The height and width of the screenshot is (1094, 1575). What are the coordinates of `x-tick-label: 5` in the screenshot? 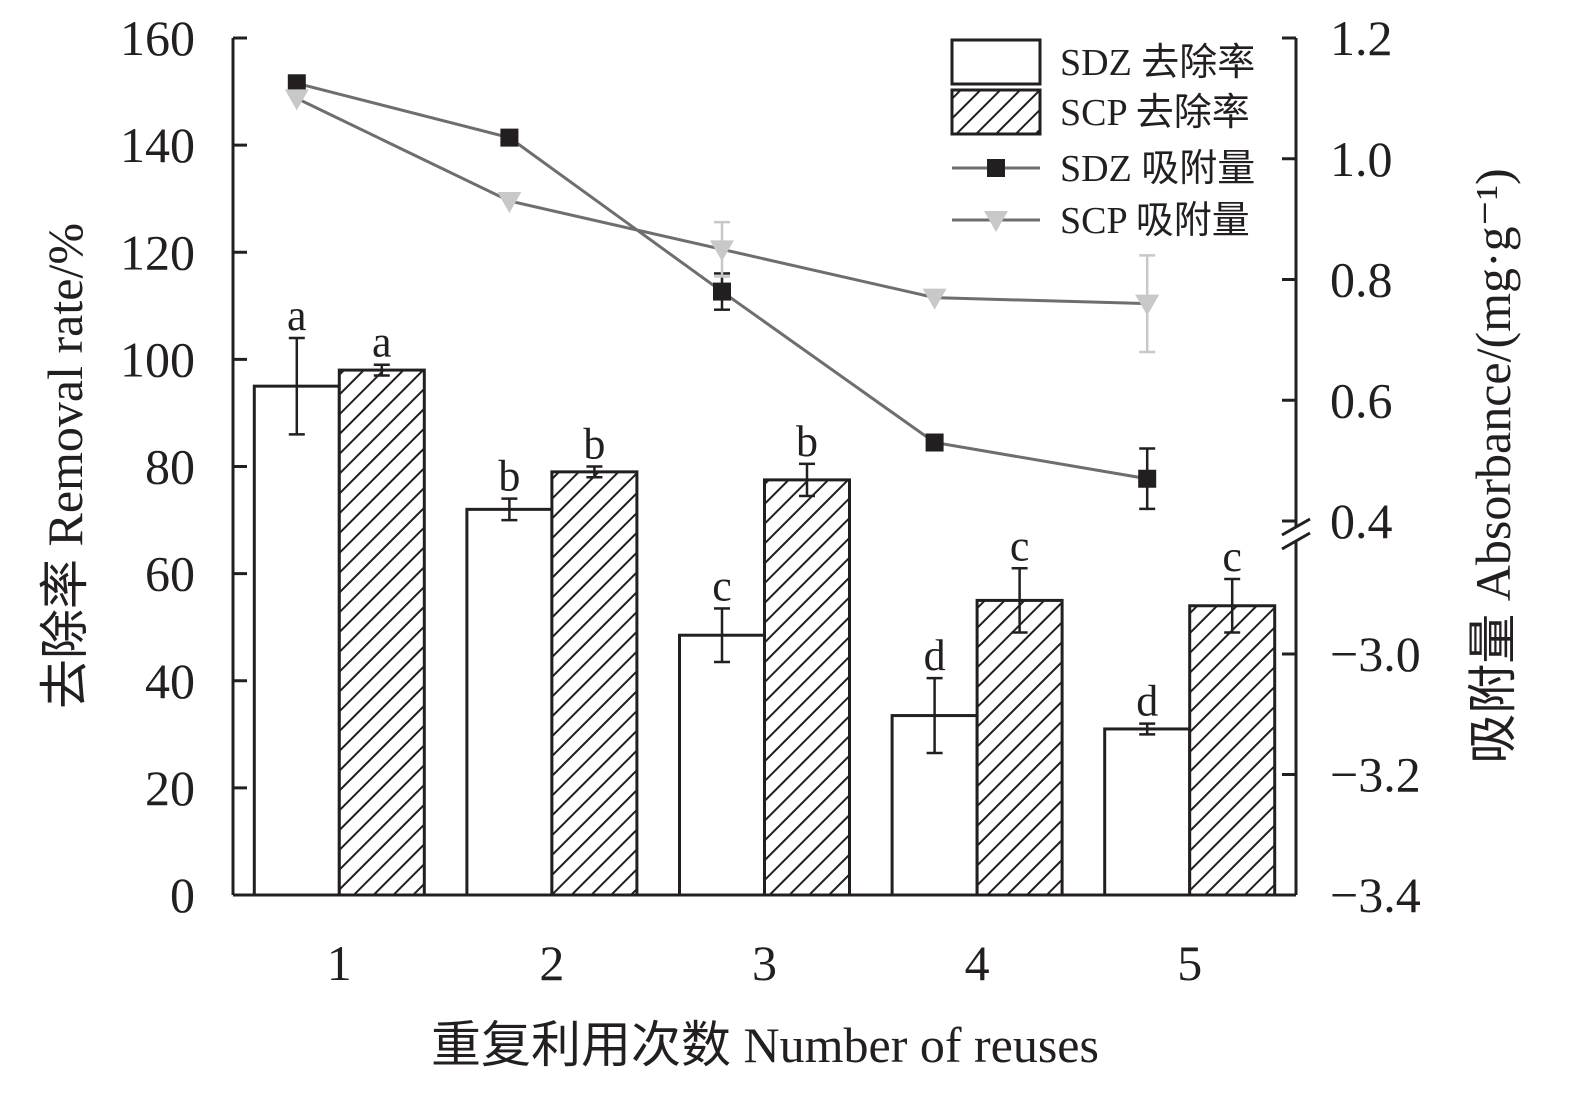 It's located at (1189, 963).